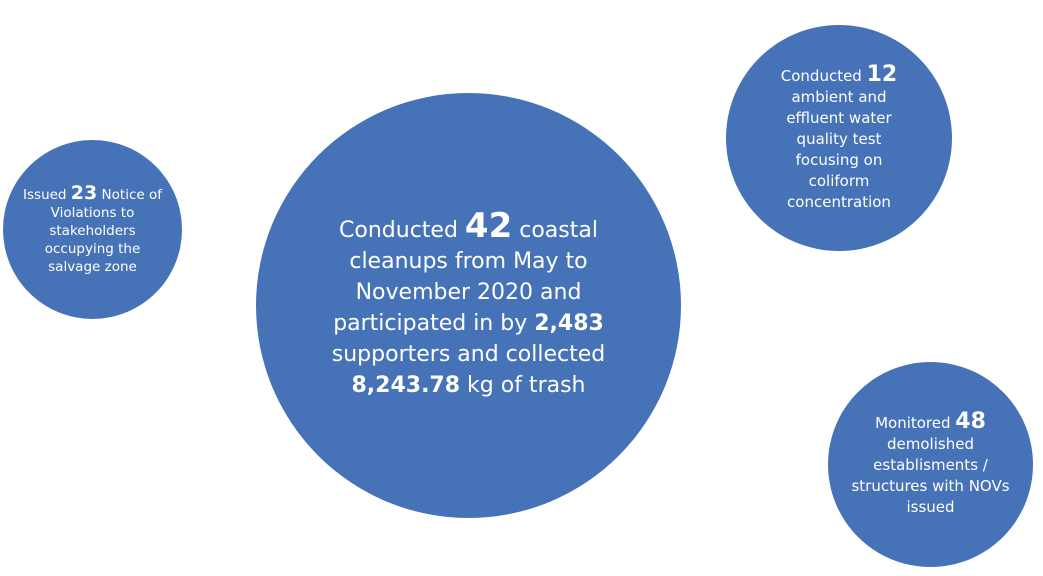 The image size is (1043, 576). I want to click on stat-number: 48, so click(970, 421).